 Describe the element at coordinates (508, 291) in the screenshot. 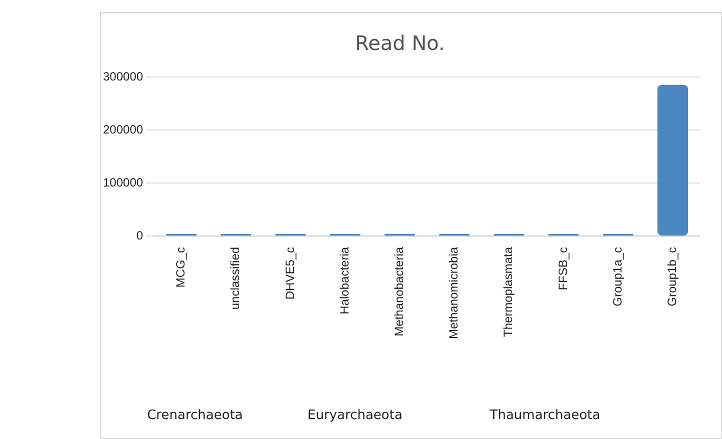

I see `x-tick-label: Thermoplasmata` at that location.